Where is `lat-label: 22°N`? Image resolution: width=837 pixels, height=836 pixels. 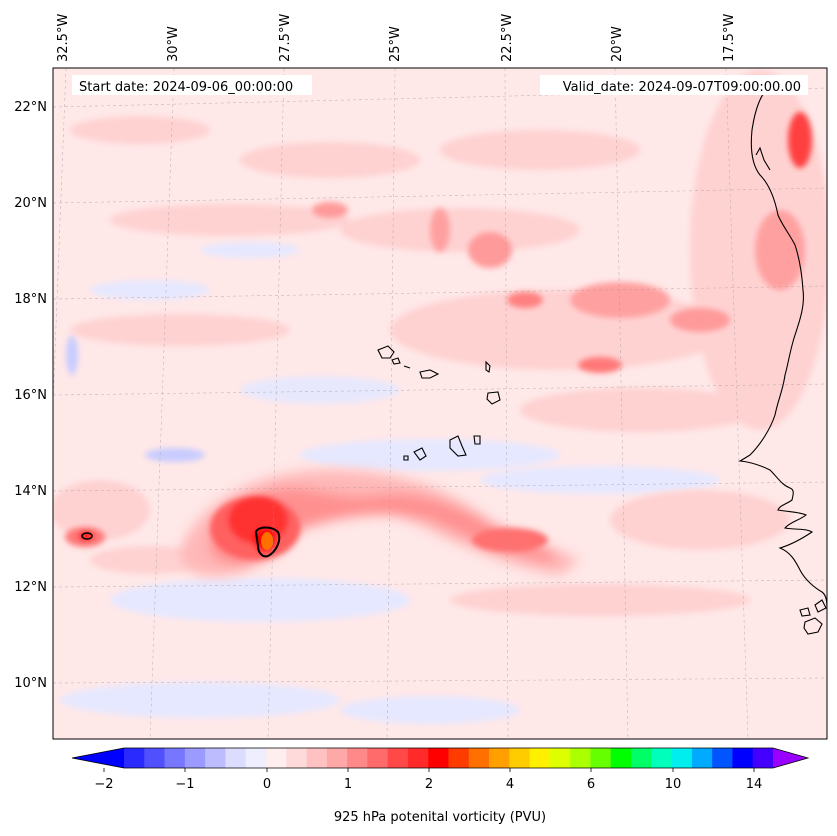
lat-label: 22°N is located at coordinates (30, 107).